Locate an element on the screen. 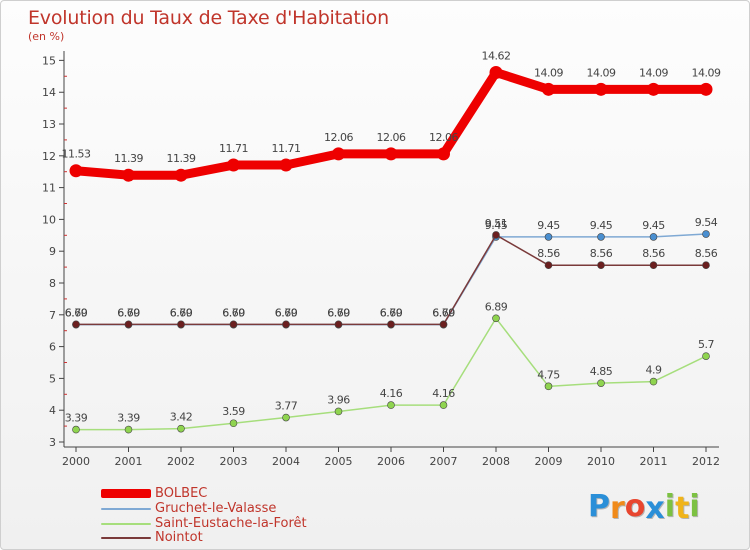 The image size is (750, 550). data-label-gruchet-le-valasse-2002: 6.69 is located at coordinates (181, 313).